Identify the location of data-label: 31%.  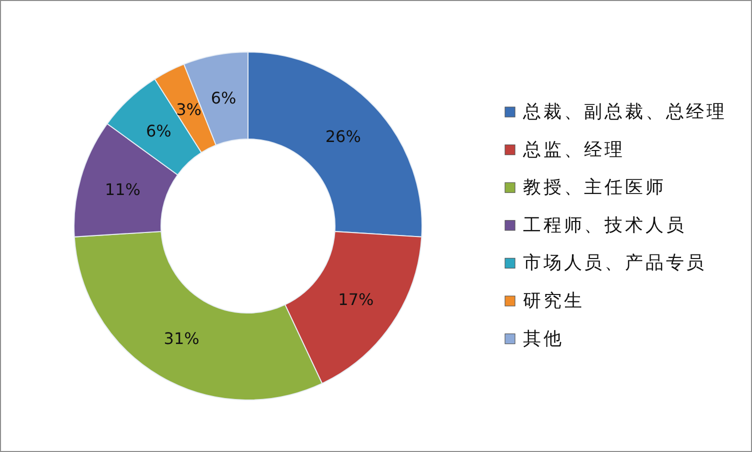
(182, 338).